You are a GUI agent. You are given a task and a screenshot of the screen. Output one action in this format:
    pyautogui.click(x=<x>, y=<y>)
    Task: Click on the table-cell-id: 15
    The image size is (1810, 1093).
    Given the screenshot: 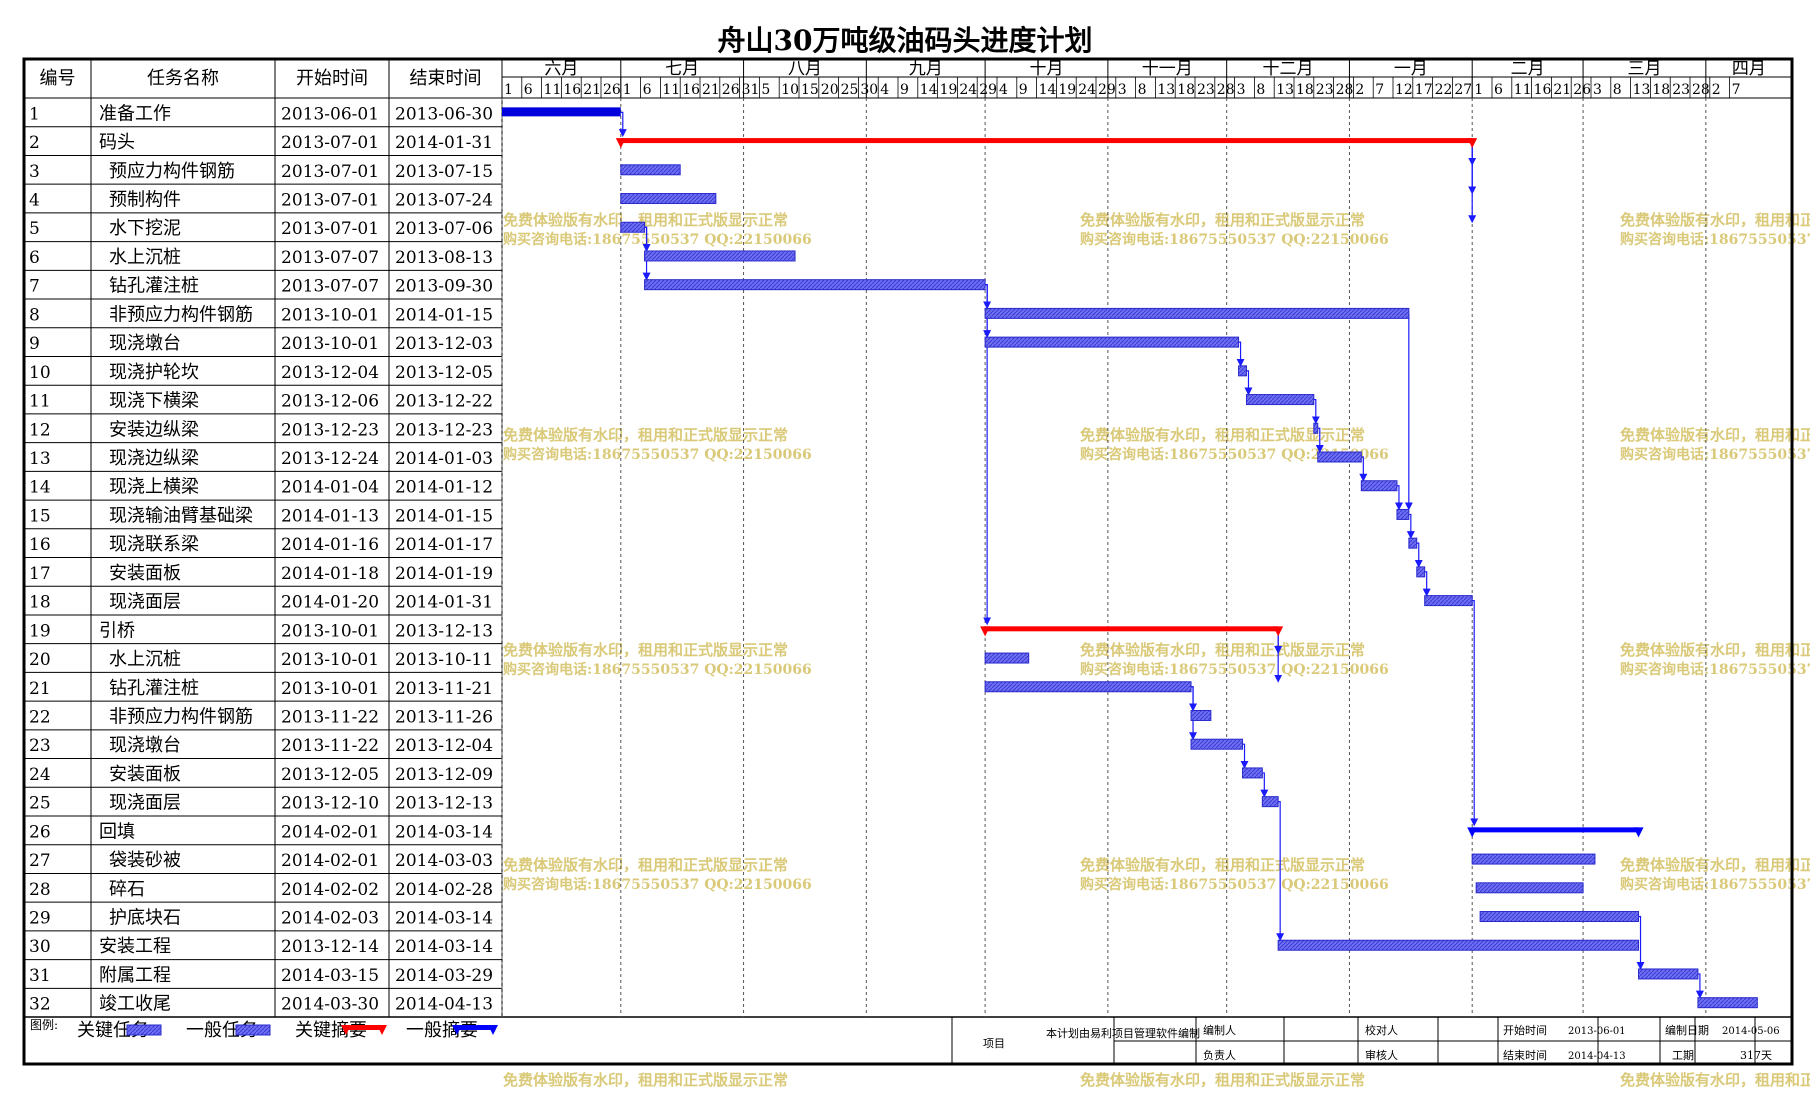 What is the action you would take?
    pyautogui.click(x=40, y=516)
    